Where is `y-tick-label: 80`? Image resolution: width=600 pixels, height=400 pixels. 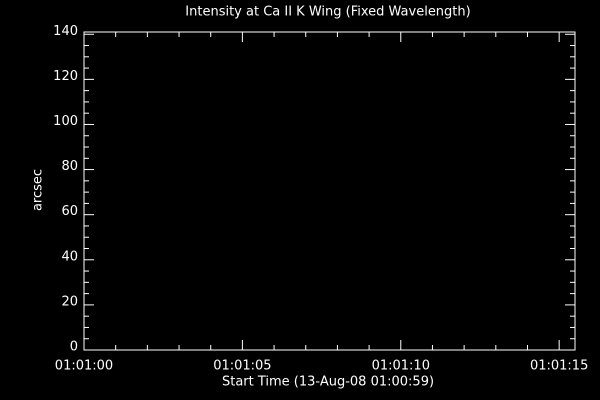
y-tick-label: 80 is located at coordinates (69, 166).